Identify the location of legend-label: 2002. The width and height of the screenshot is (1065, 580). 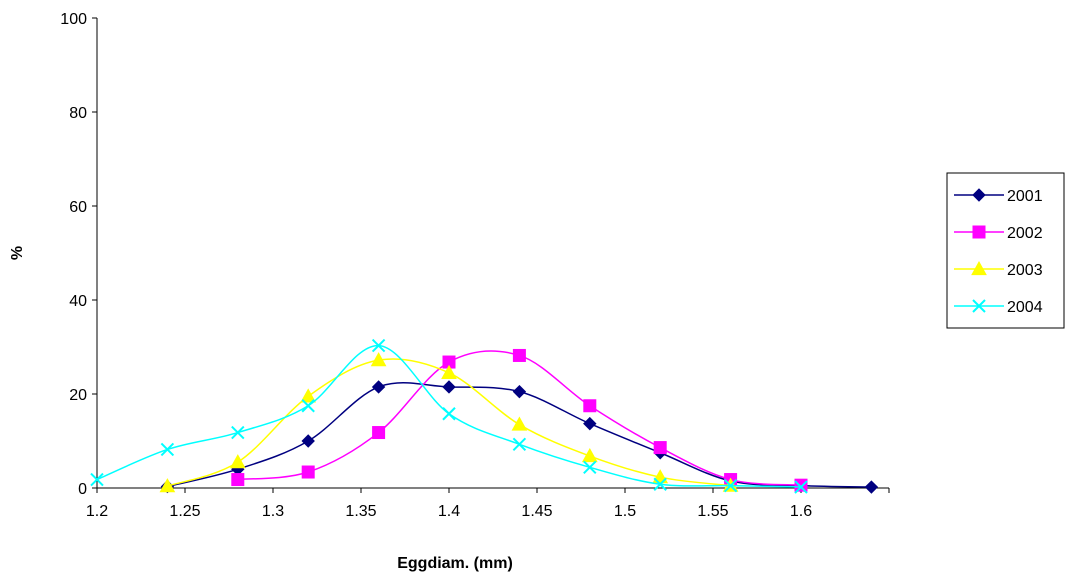
(1025, 233).